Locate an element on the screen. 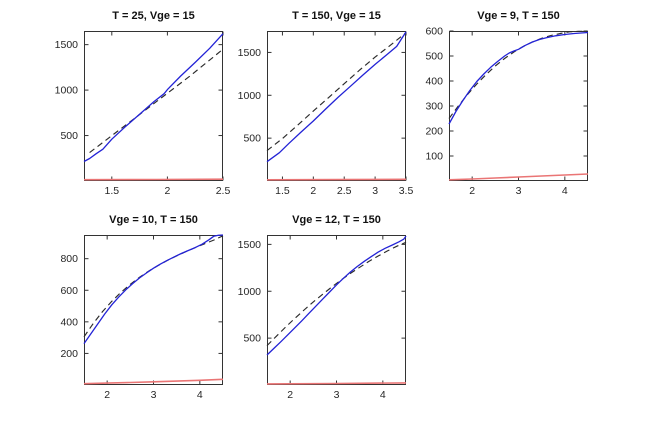  plot-title: T = 25, Vge = 15 is located at coordinates (153, 16).